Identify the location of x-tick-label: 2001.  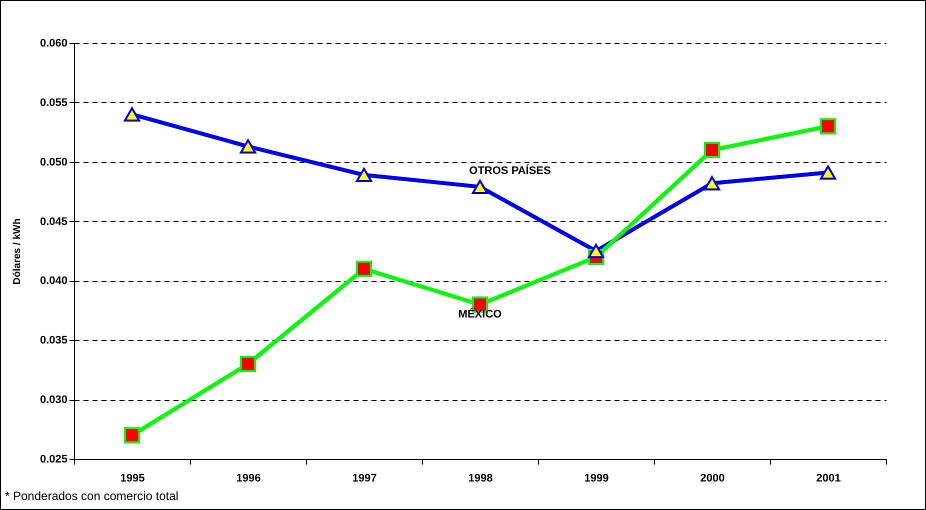
(828, 478).